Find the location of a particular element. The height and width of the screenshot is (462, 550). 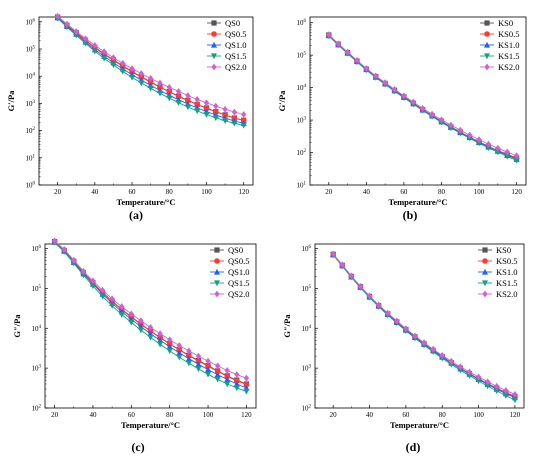

y-tick-label: 10³ is located at coordinates (31, 104).